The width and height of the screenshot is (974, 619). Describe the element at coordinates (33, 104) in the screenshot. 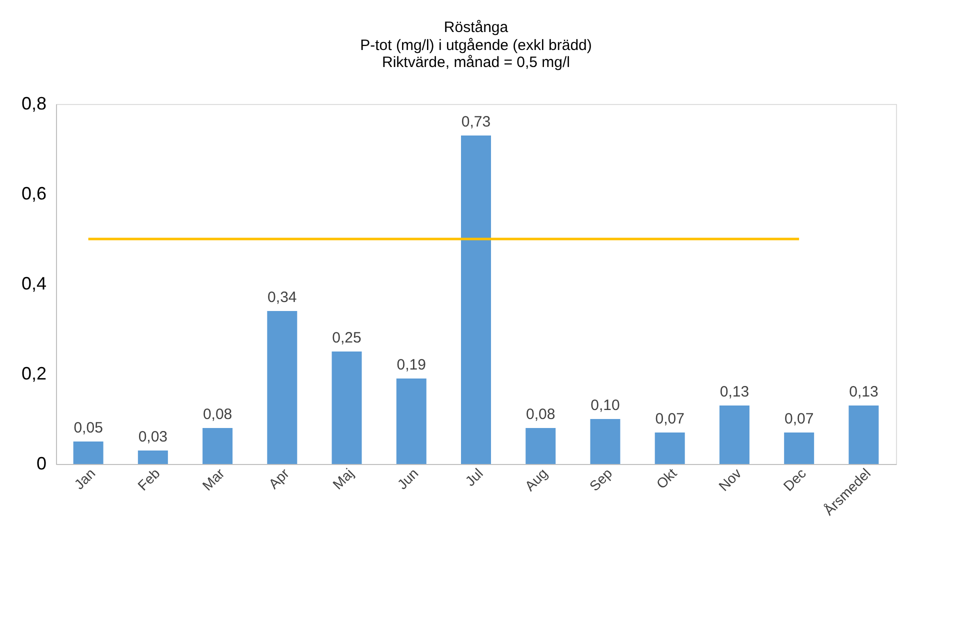

I see `y-tick-label: 0,8` at that location.